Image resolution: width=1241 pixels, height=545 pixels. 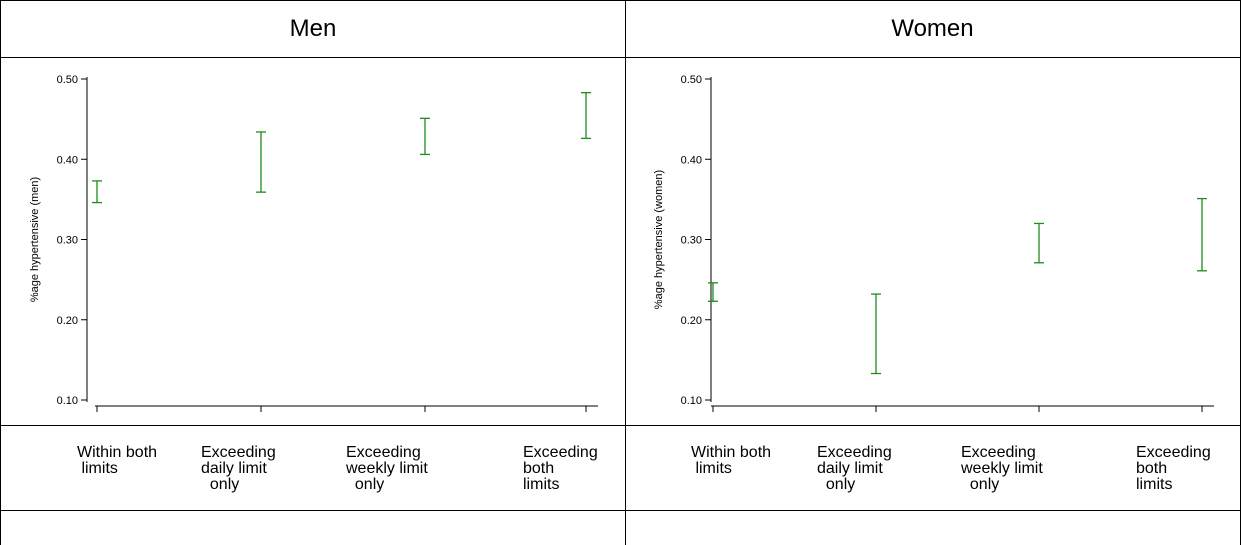 I want to click on y-axis-title: %age hypertensive (men), so click(x=35, y=239).